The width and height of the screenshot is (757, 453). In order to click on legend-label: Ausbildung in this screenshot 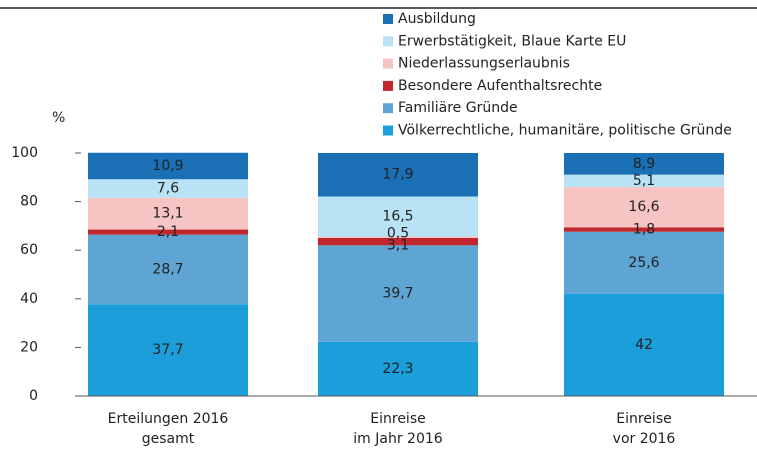, I will do `click(437, 19)`.